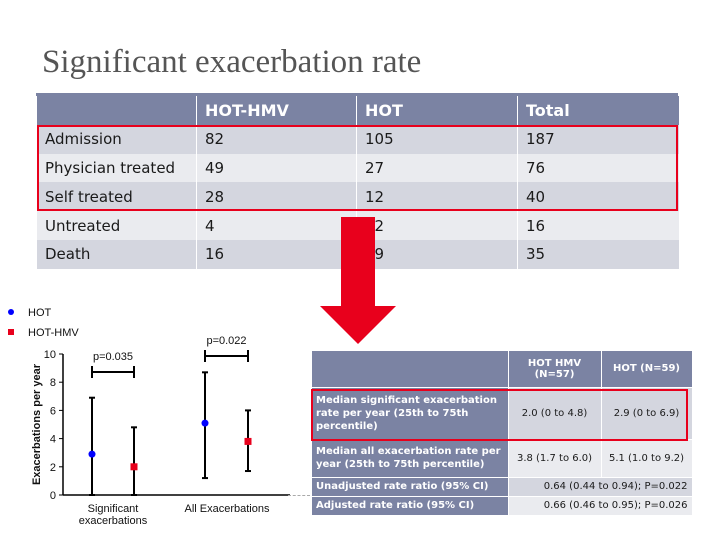 The image size is (714, 535). Describe the element at coordinates (357, 94) in the screenshot. I see `title-divider` at that location.